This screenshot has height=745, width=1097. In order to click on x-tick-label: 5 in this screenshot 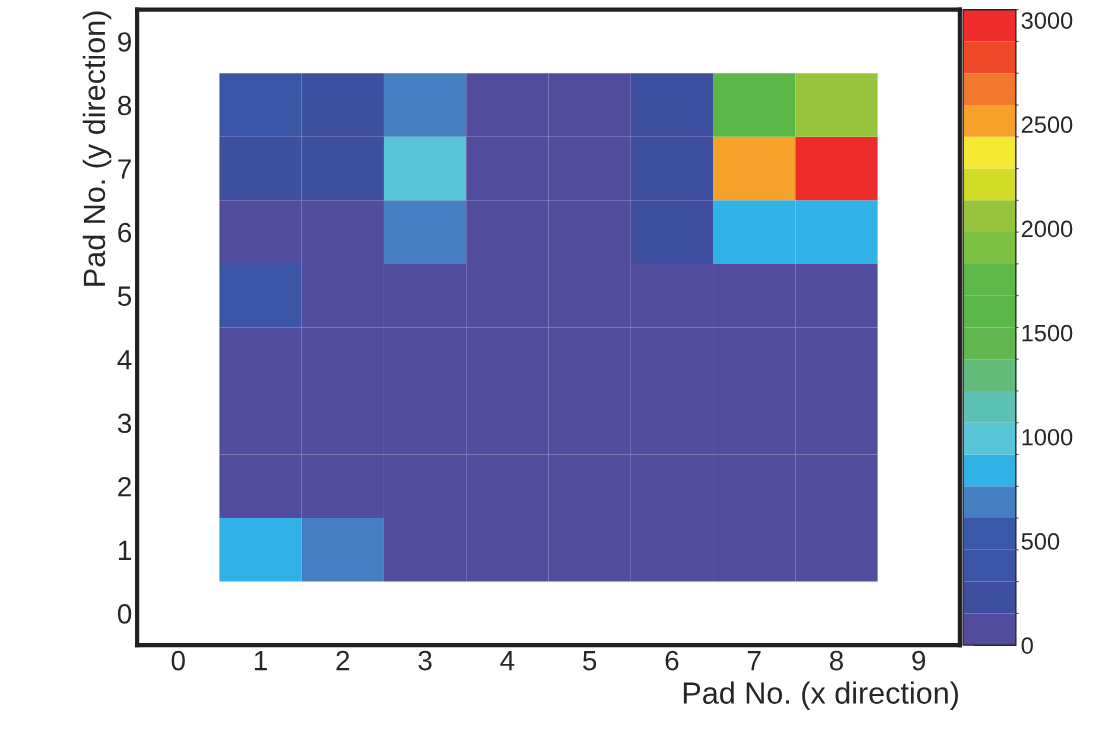, I will do `click(590, 661)`.